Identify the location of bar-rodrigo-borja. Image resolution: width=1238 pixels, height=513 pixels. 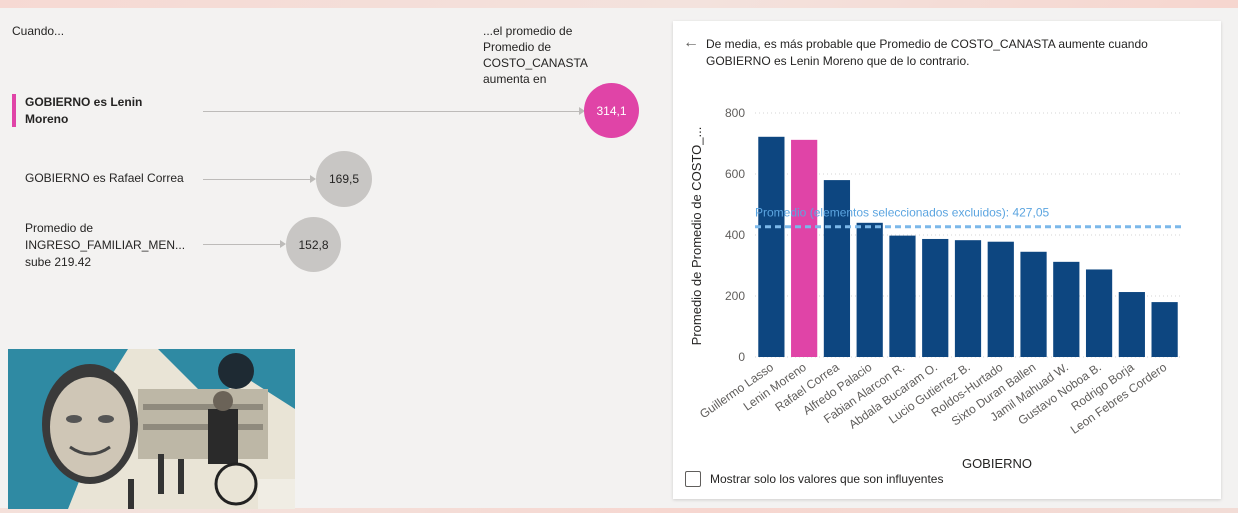
(1131, 324).